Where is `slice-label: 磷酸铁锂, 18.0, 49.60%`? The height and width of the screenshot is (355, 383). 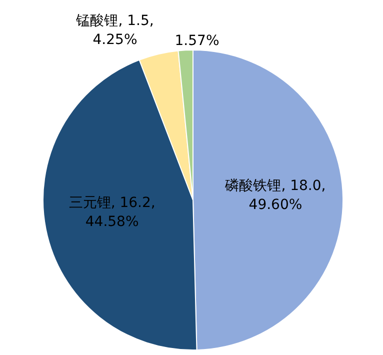 slice-label: 磷酸铁锂, 18.0, 49.60% is located at coordinates (275, 195).